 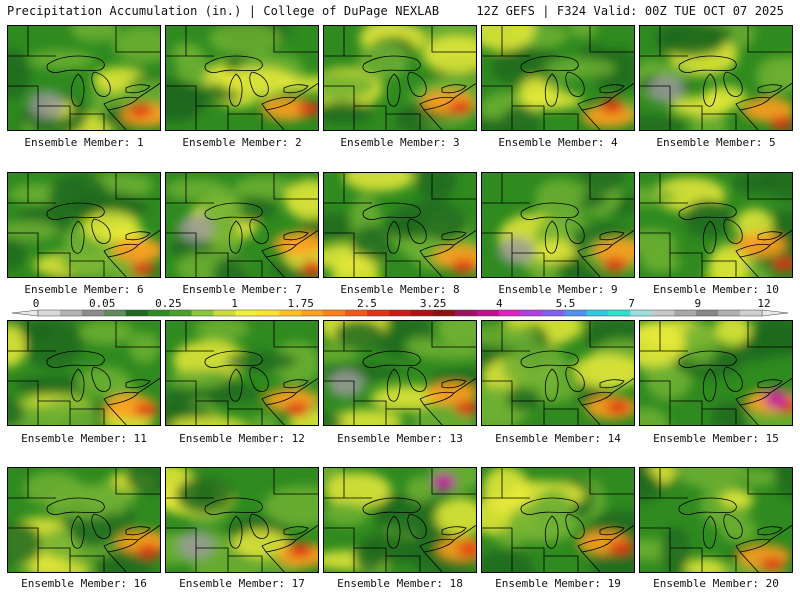 I want to click on ensemble-member-label: Ensemble Member: 19, so click(x=558, y=583).